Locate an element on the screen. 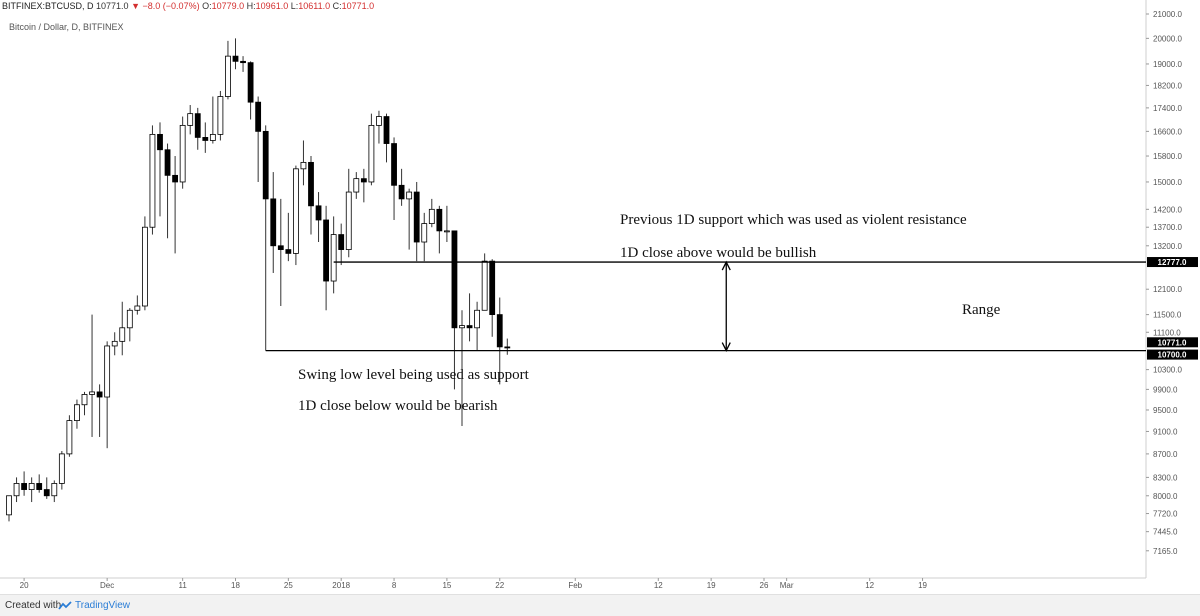 This screenshot has height=616, width=1200. chart-subtitle: Bitcoin / Dollar, D, BITFINEX is located at coordinates (66, 27).